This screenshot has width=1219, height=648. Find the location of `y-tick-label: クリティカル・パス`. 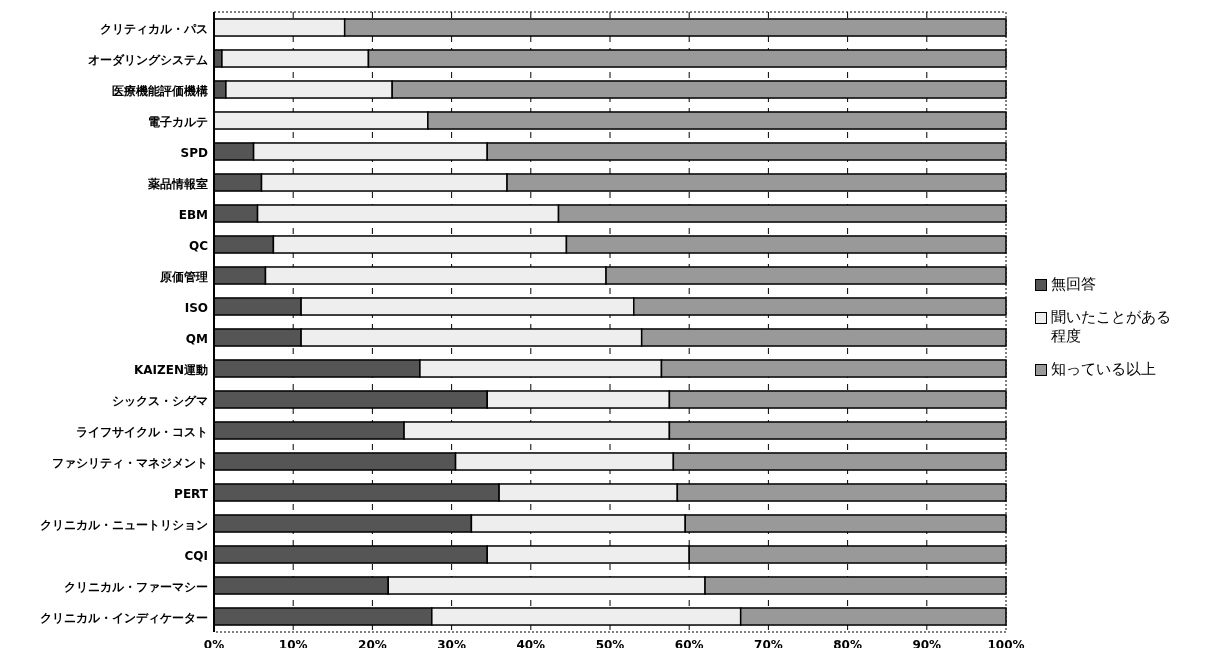

y-tick-label: クリティカル・パス is located at coordinates (154, 28).